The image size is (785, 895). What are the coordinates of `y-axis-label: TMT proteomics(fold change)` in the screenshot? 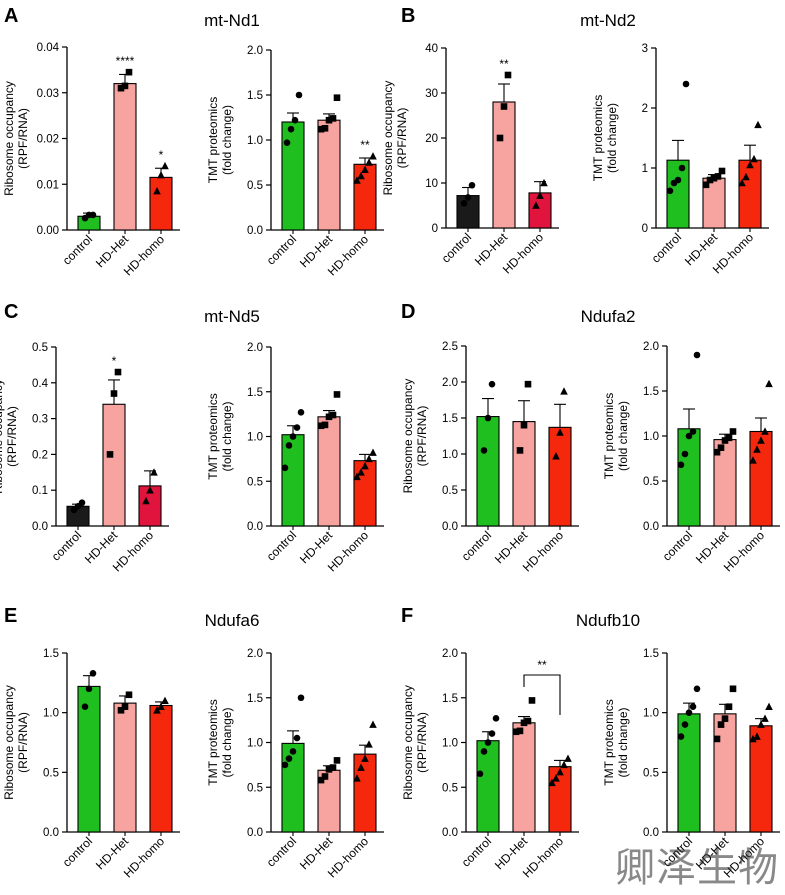 It's located at (616, 436).